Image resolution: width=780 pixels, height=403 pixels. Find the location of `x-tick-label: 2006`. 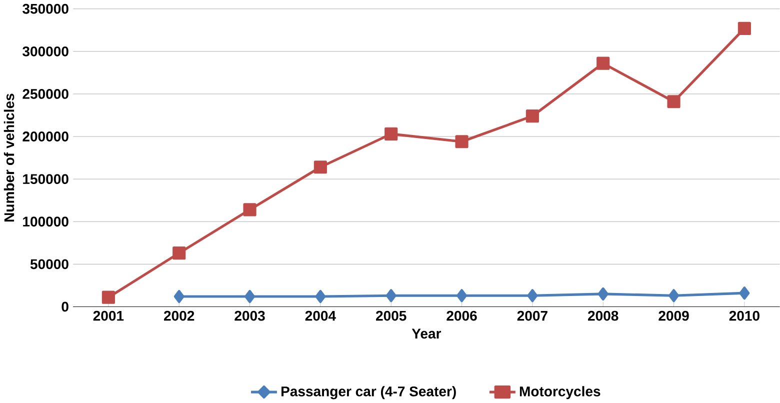

x-tick-label: 2006 is located at coordinates (461, 316).